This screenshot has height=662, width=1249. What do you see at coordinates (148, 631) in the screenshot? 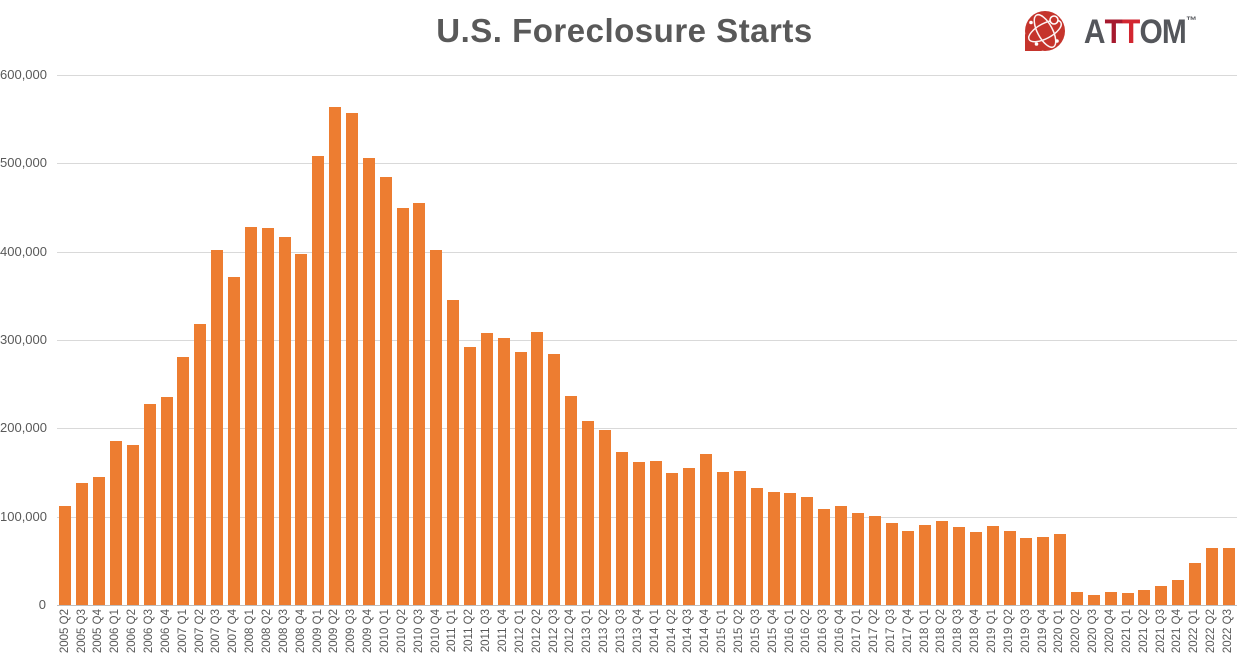
I see `x-tick-label: 2006 Q3` at bounding box center [148, 631].